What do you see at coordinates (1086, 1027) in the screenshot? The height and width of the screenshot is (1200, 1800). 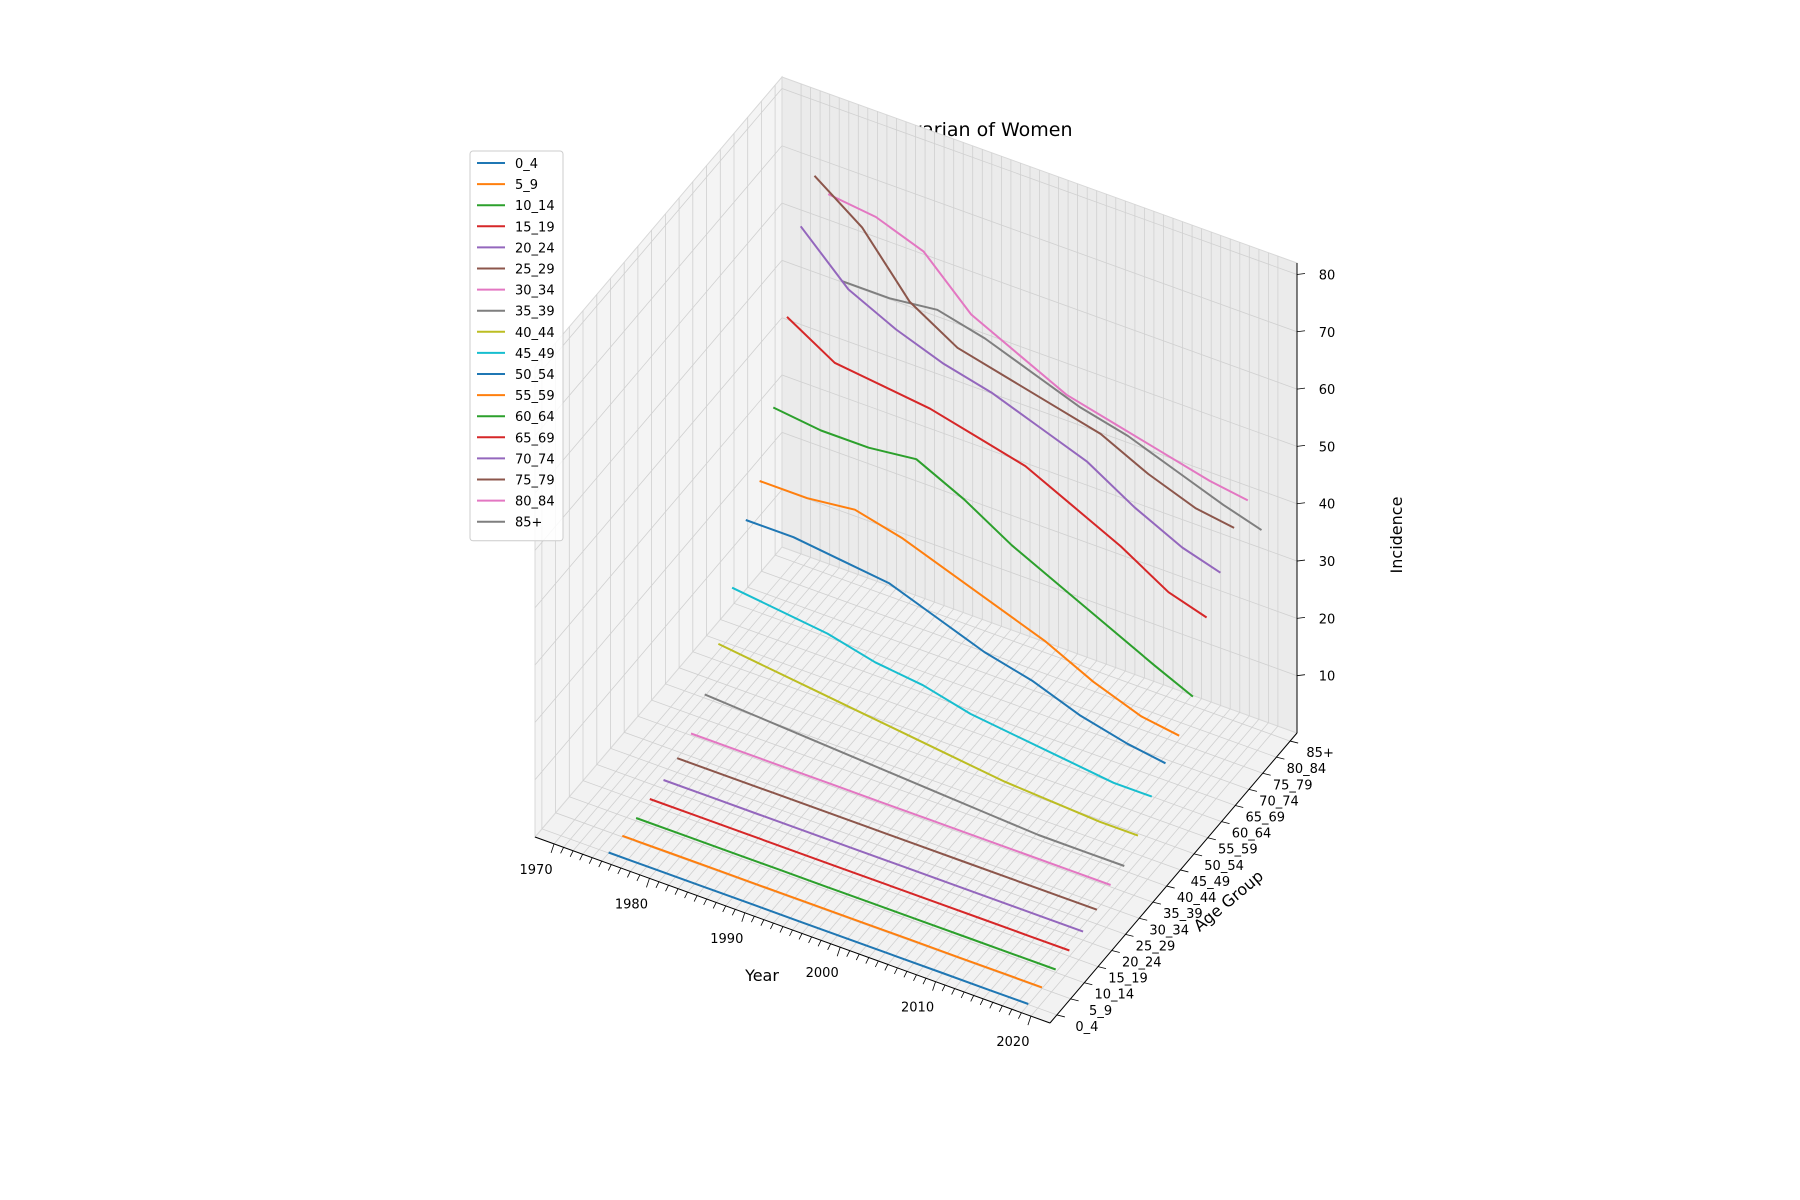 I see `y-tick-label: 0_4` at bounding box center [1086, 1027].